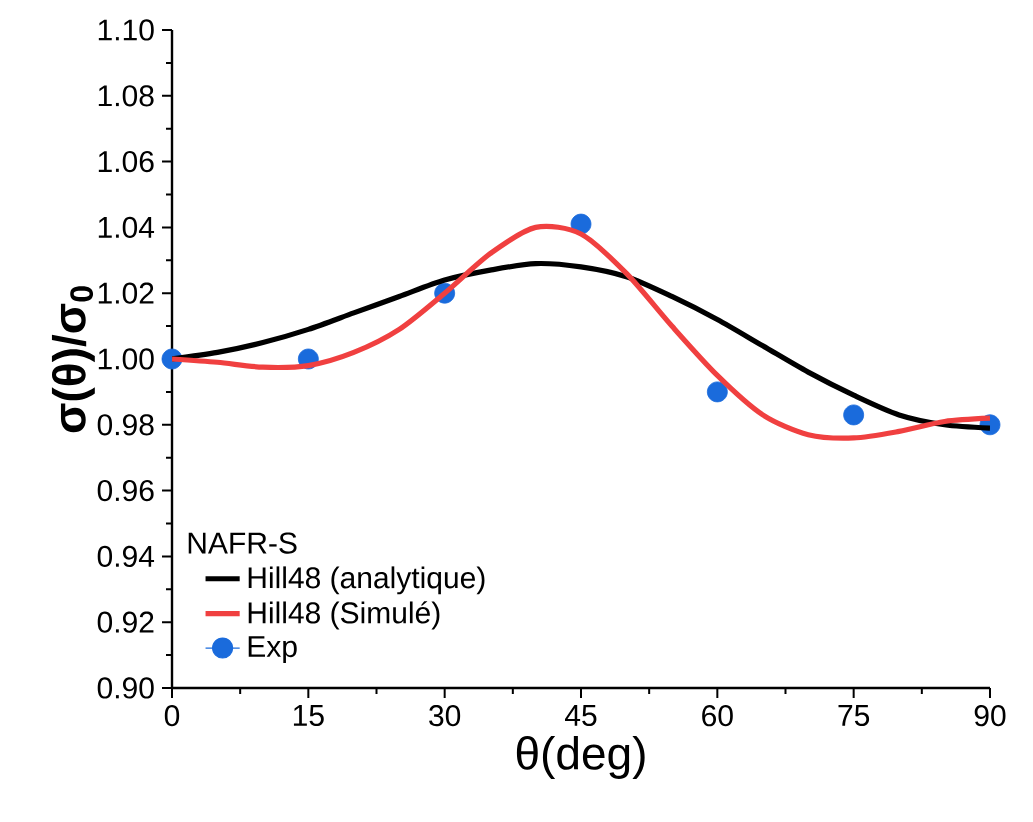 This screenshot has height=822, width=1033. What do you see at coordinates (990, 716) in the screenshot?
I see `x-tick-label: 90` at bounding box center [990, 716].